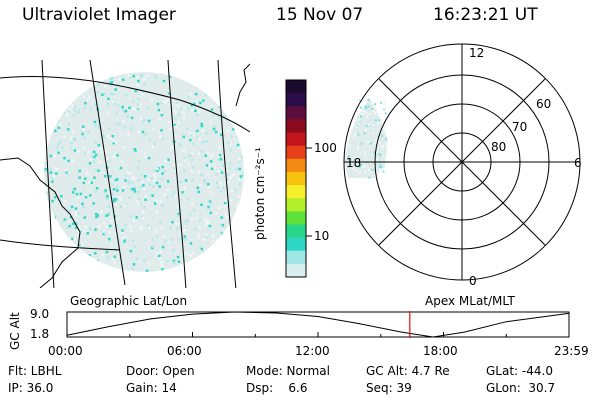  Describe the element at coordinates (65, 351) in the screenshot. I see `xtick-0000: 00:00` at that location.